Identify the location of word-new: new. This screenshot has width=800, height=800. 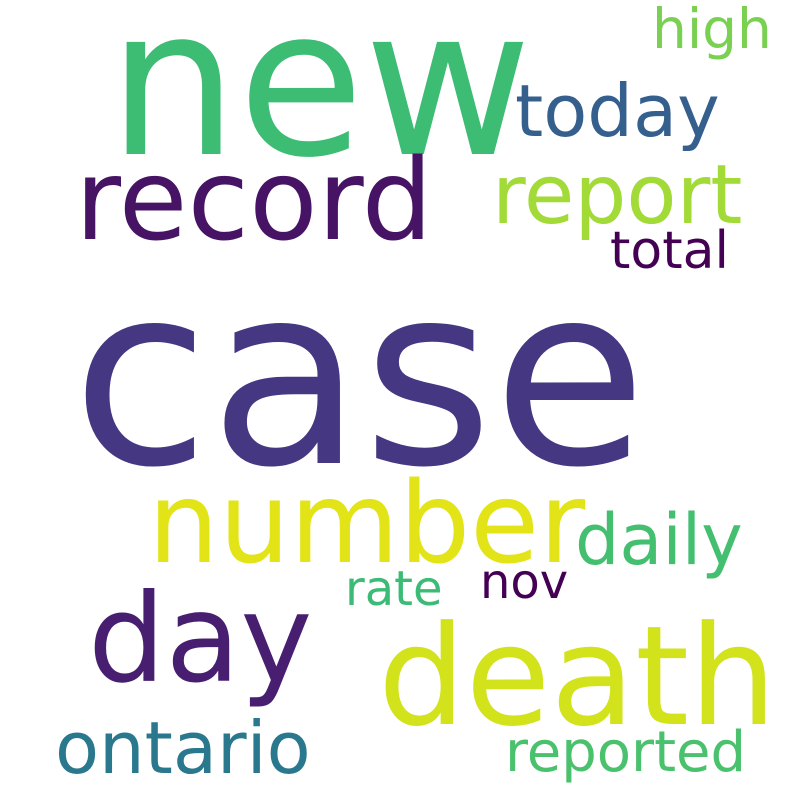
(320, 101).